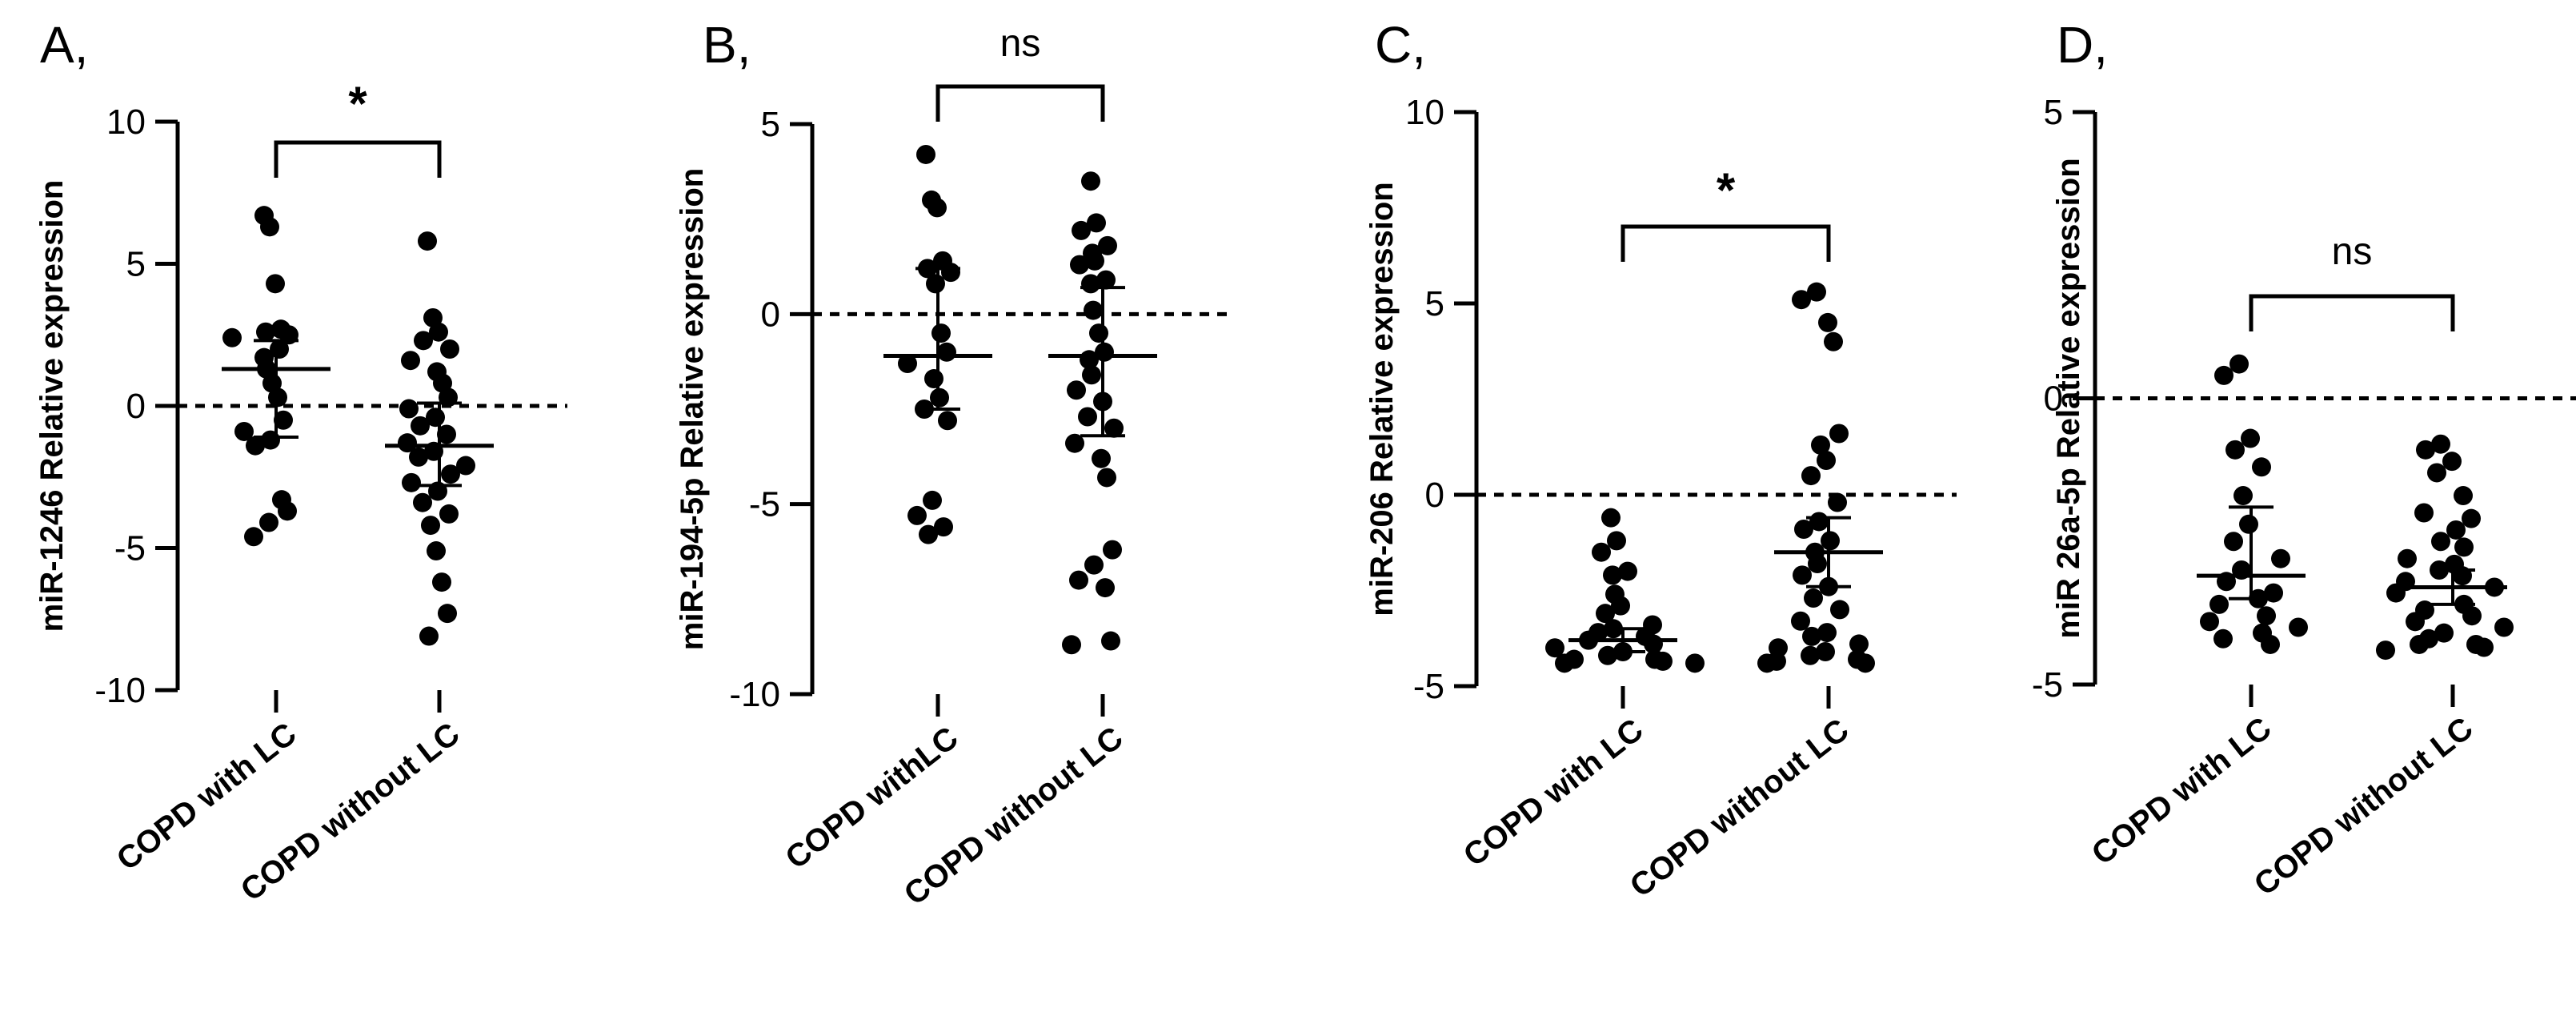 The width and height of the screenshot is (2576, 1028). Describe the element at coordinates (1020, 43) in the screenshot. I see `significance-label: ns` at that location.